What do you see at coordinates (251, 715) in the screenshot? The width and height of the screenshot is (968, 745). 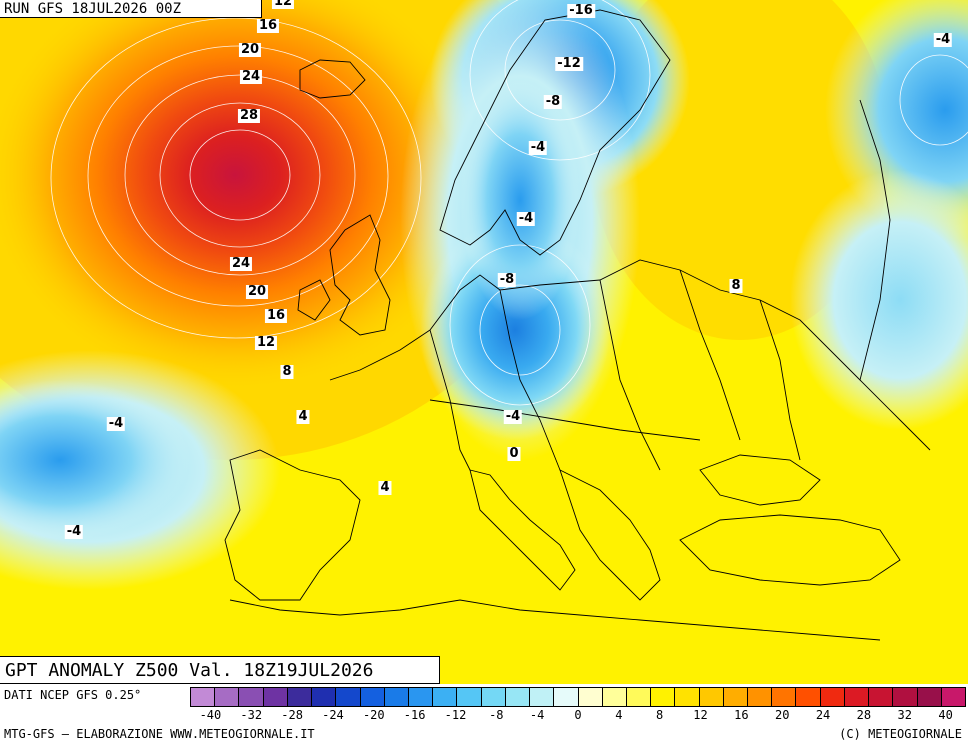 I see `colorbar-tick-label: -32` at bounding box center [251, 715].